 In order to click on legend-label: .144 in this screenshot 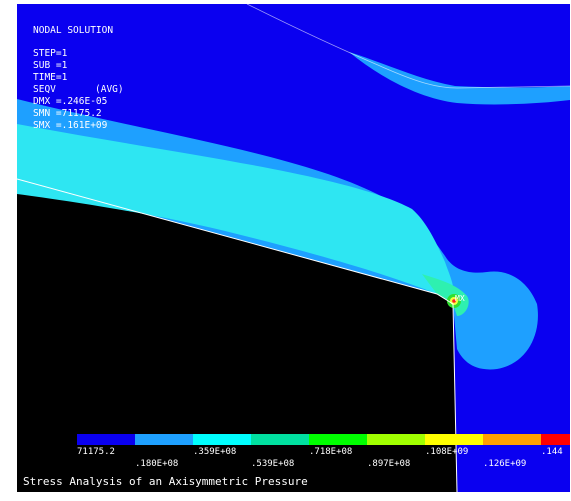, I will do `click(552, 452)`.